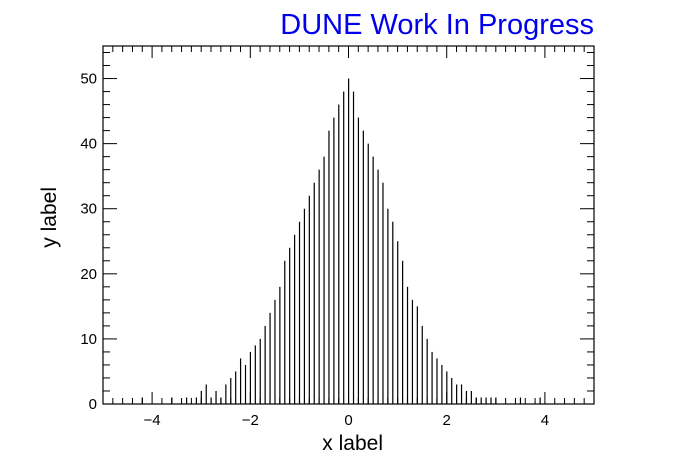 This screenshot has height=476, width=698. Describe the element at coordinates (437, 25) in the screenshot. I see `chart-title: DUNE Work In Progress` at that location.